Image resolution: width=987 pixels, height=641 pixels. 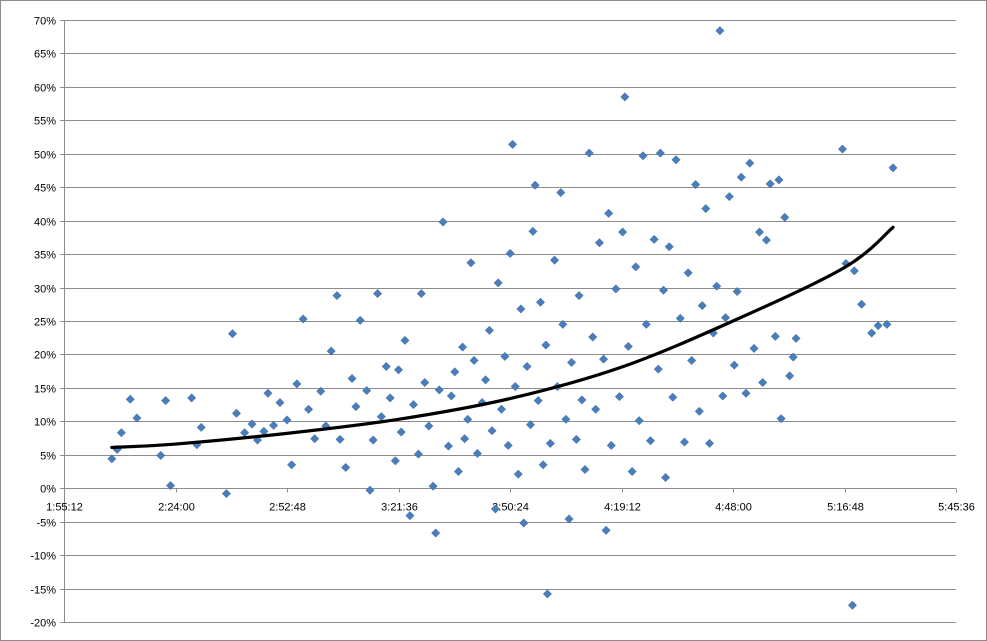 I want to click on y-tick-label: 30%, so click(x=45, y=290).